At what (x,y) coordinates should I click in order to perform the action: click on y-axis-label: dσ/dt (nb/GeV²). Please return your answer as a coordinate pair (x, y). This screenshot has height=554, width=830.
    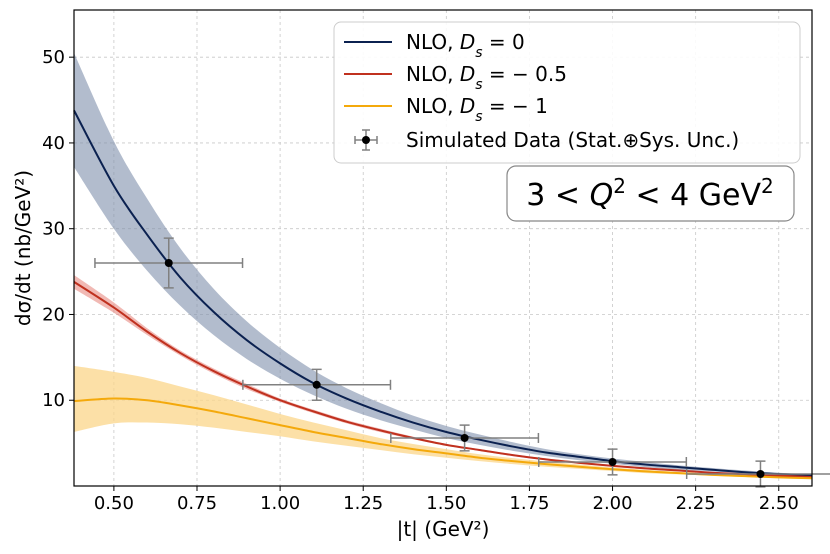
    Looking at the image, I should click on (23, 248).